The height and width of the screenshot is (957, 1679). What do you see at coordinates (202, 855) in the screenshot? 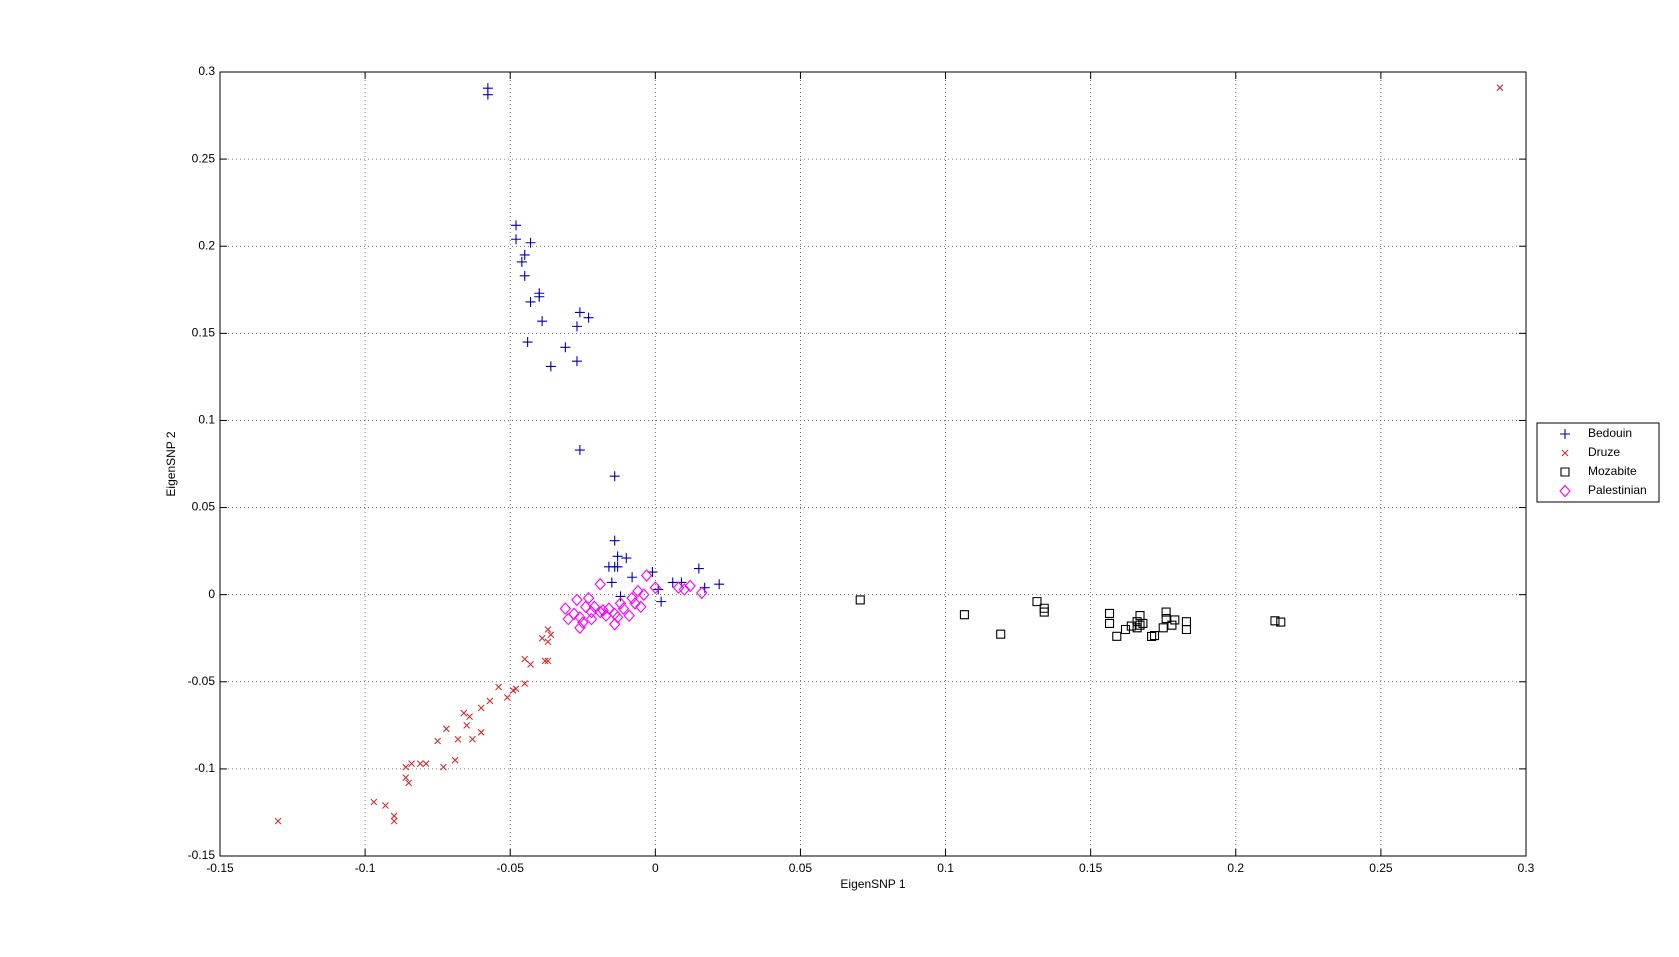
I see `y-tick-label: -0.15` at bounding box center [202, 855].